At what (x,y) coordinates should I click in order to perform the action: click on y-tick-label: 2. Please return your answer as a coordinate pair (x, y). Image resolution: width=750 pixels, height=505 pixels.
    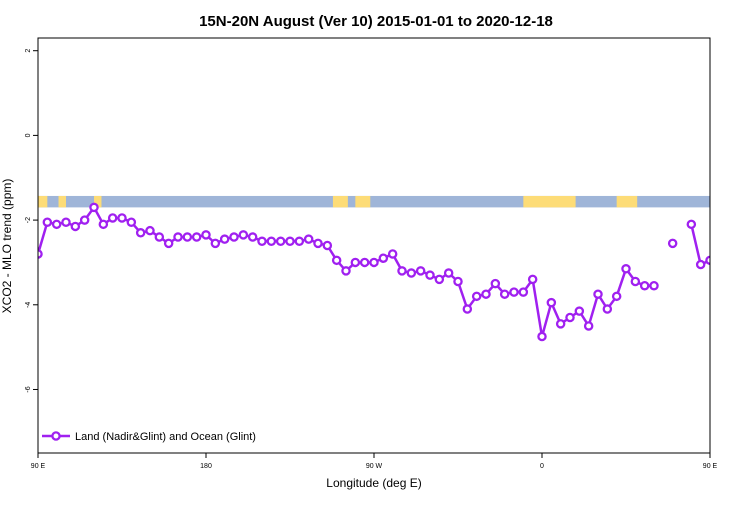
    Looking at the image, I should click on (28, 51).